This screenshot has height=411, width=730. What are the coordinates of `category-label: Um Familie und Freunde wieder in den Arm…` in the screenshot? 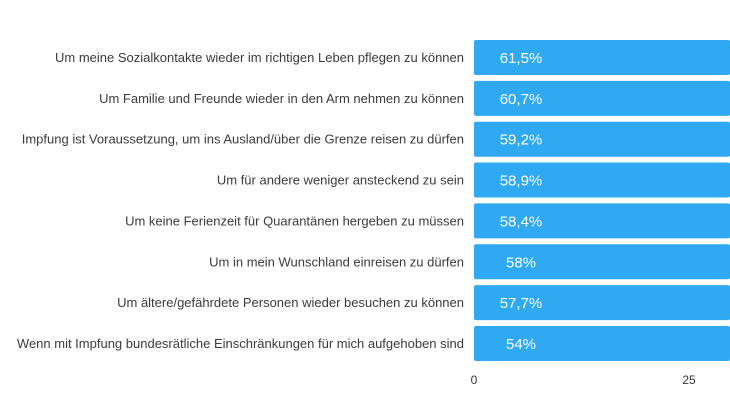 It's located at (281, 98).